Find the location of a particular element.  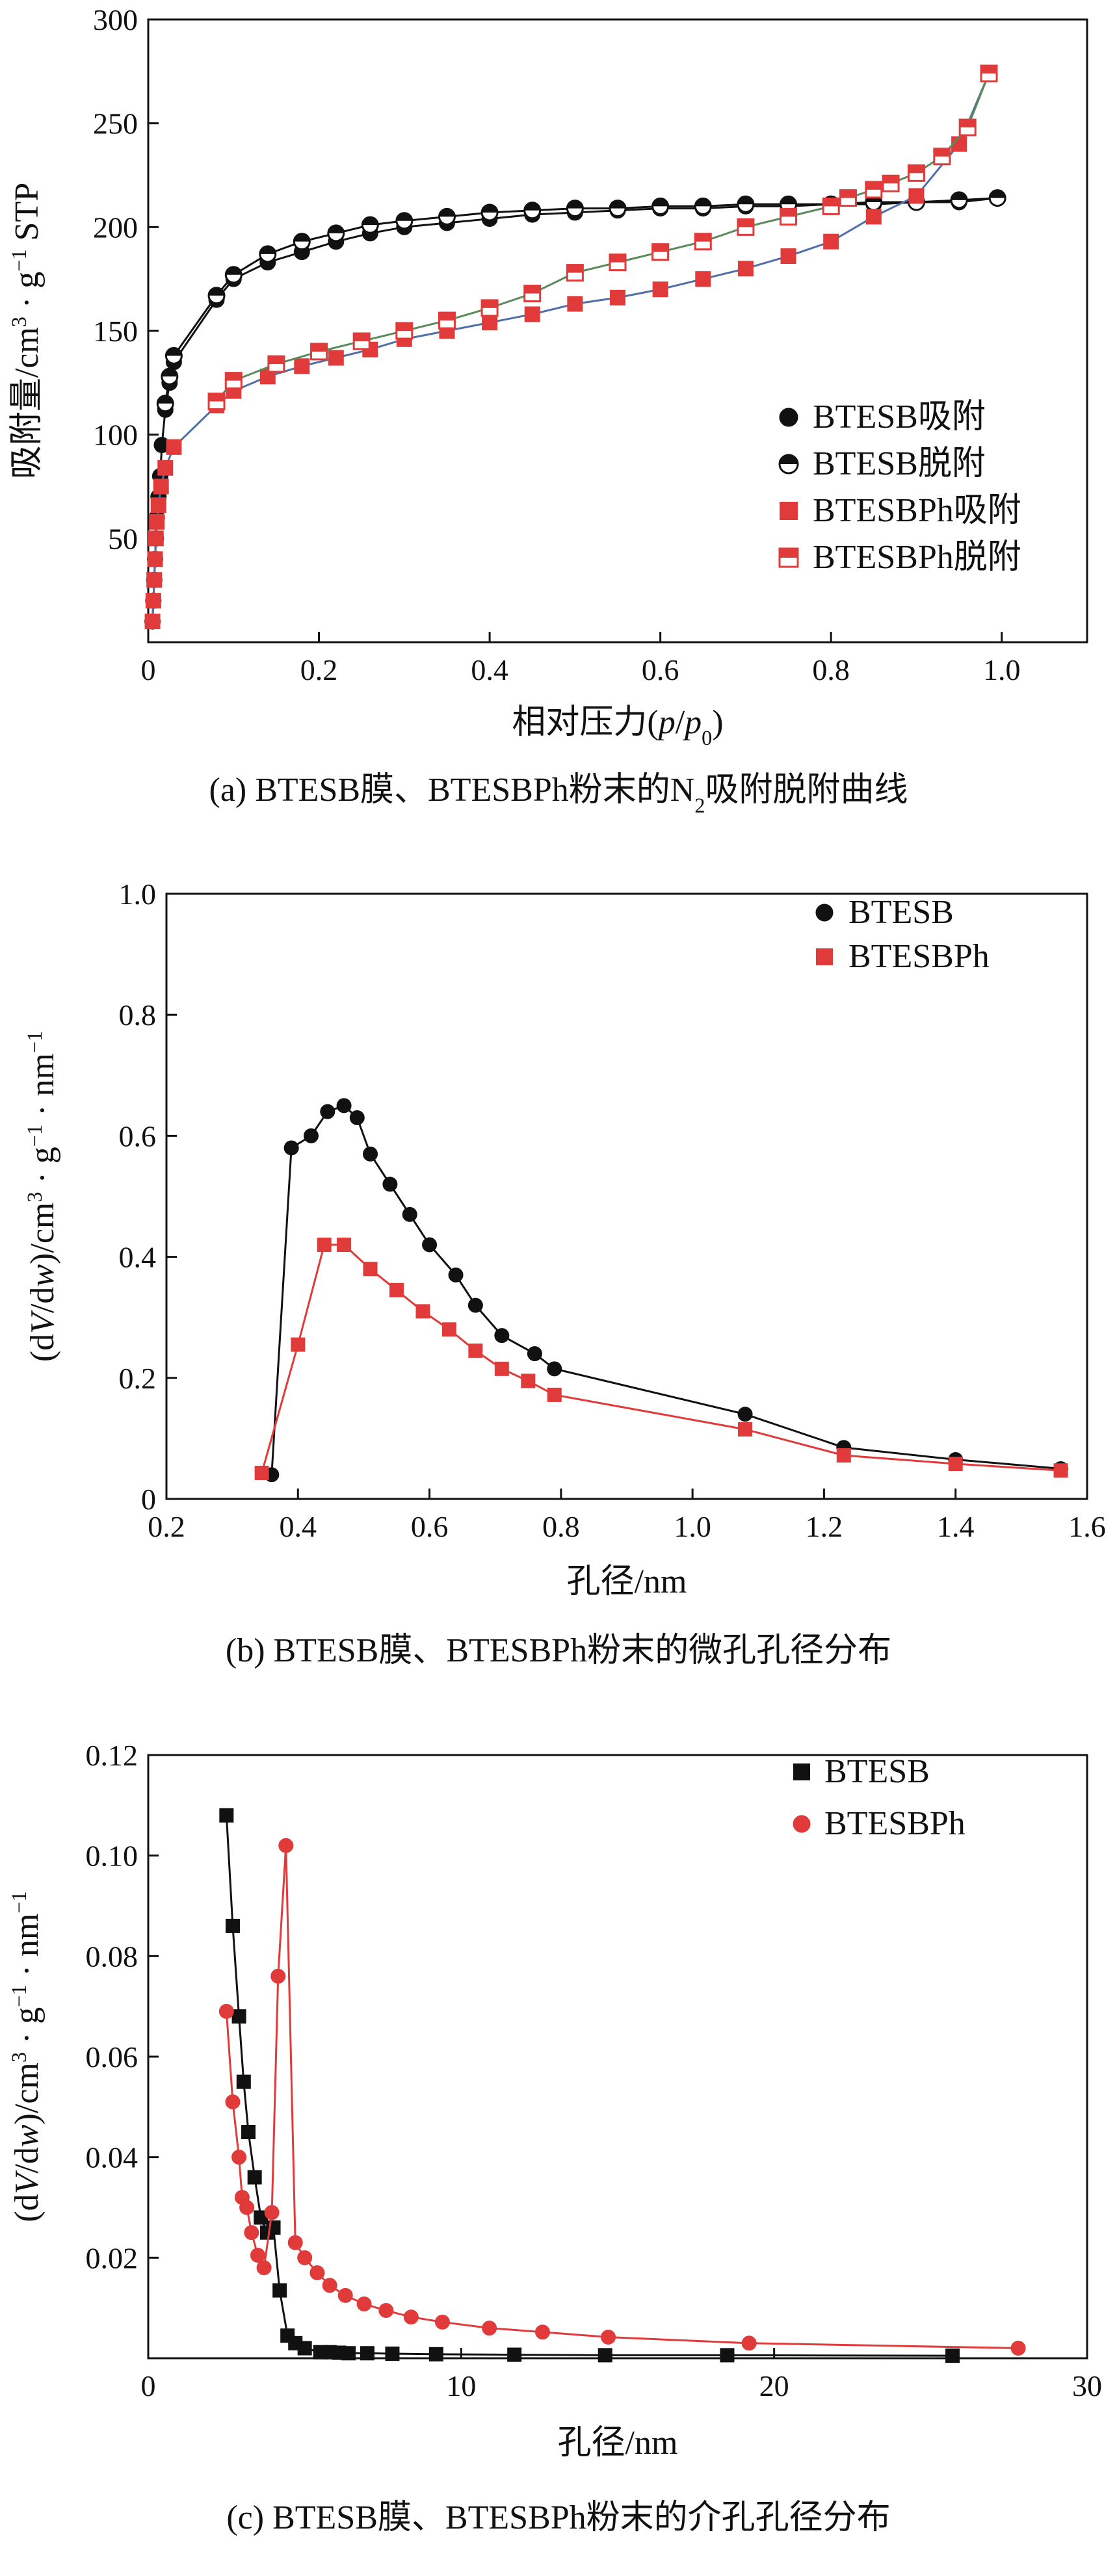

y-tick-label: 250 is located at coordinates (115, 124).